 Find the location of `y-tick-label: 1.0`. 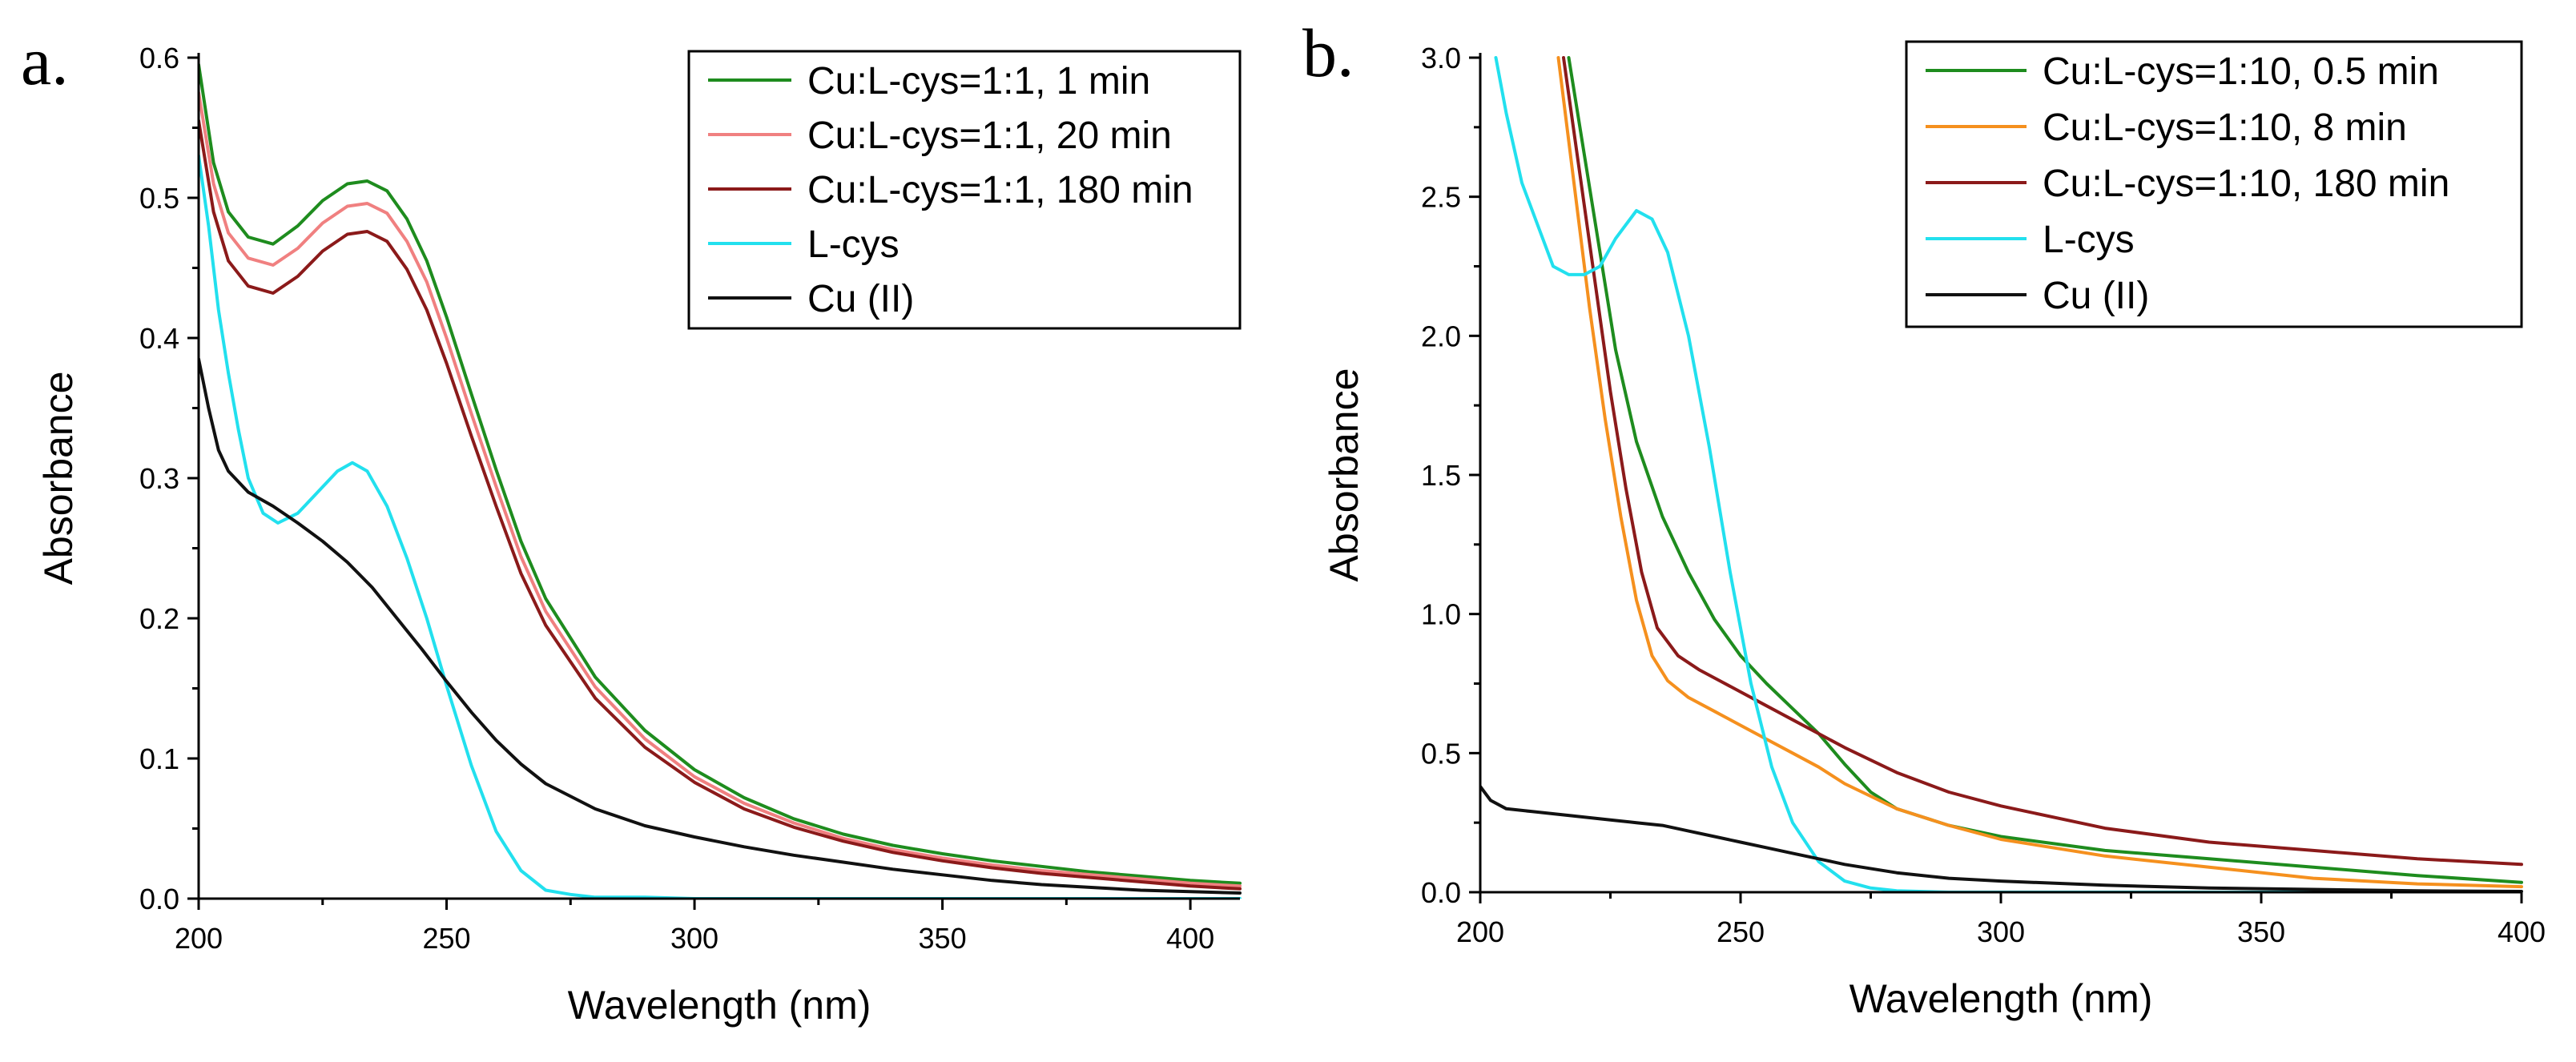

y-tick-label: 1.0 is located at coordinates (1441, 614).